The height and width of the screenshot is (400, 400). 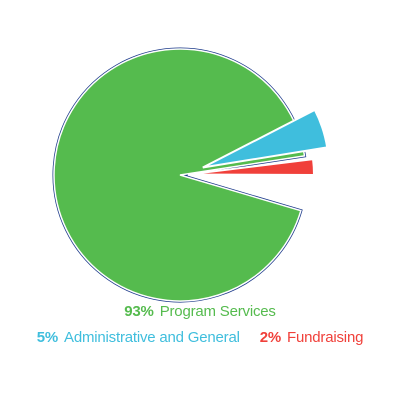 What do you see at coordinates (265, 138) in the screenshot?
I see `slice-administrative-and-general` at bounding box center [265, 138].